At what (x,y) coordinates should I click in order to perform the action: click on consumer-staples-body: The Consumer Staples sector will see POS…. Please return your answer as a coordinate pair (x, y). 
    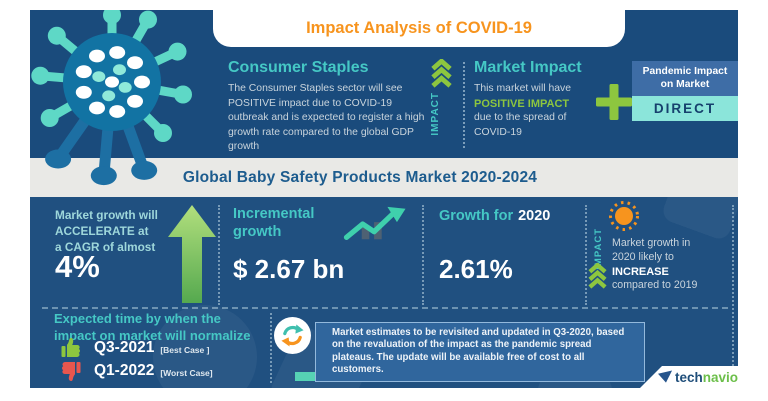
    Looking at the image, I should click on (326, 118).